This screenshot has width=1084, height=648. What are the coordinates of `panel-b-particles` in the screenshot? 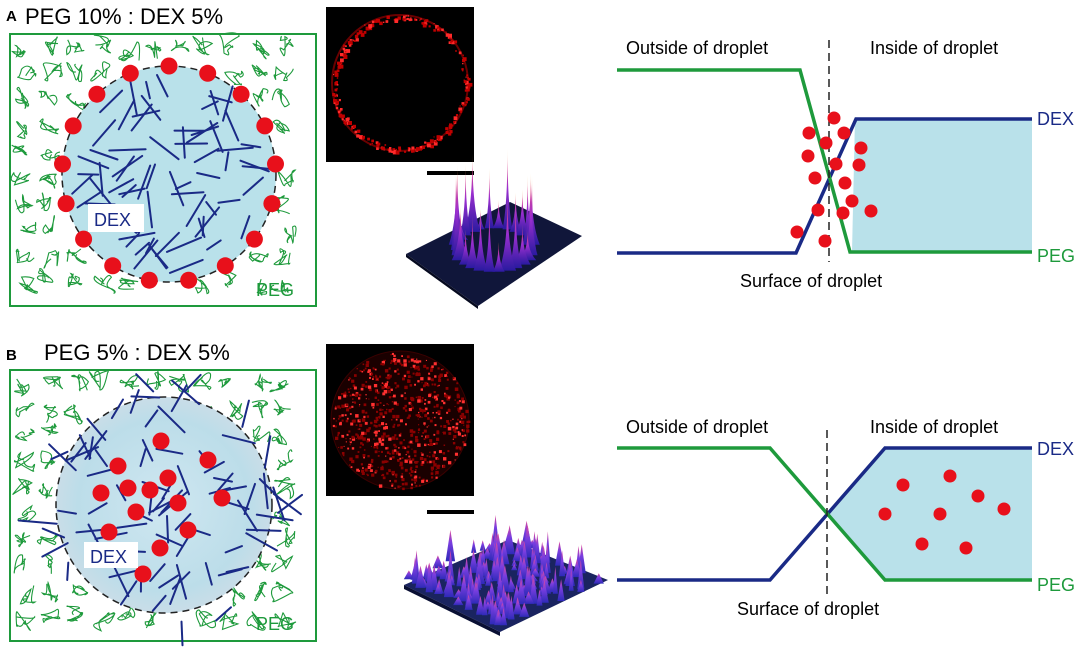 It's located at (161, 507).